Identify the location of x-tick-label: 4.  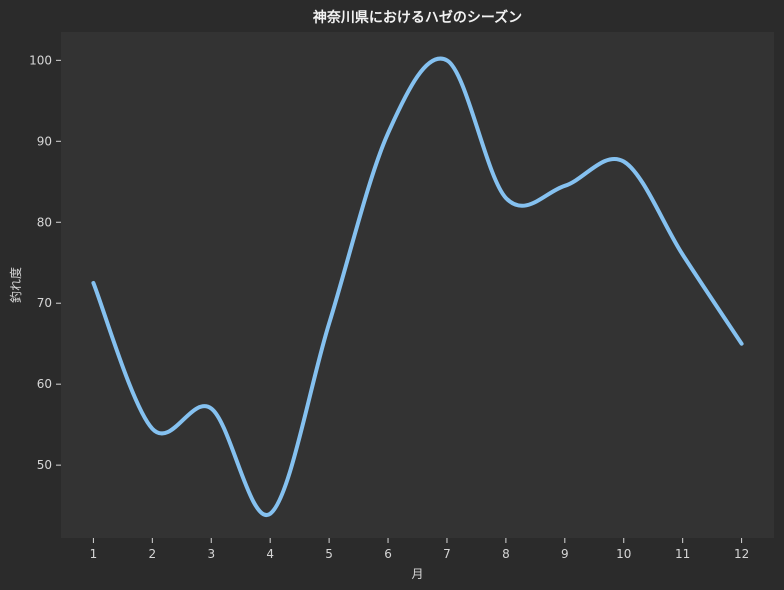
(270, 554).